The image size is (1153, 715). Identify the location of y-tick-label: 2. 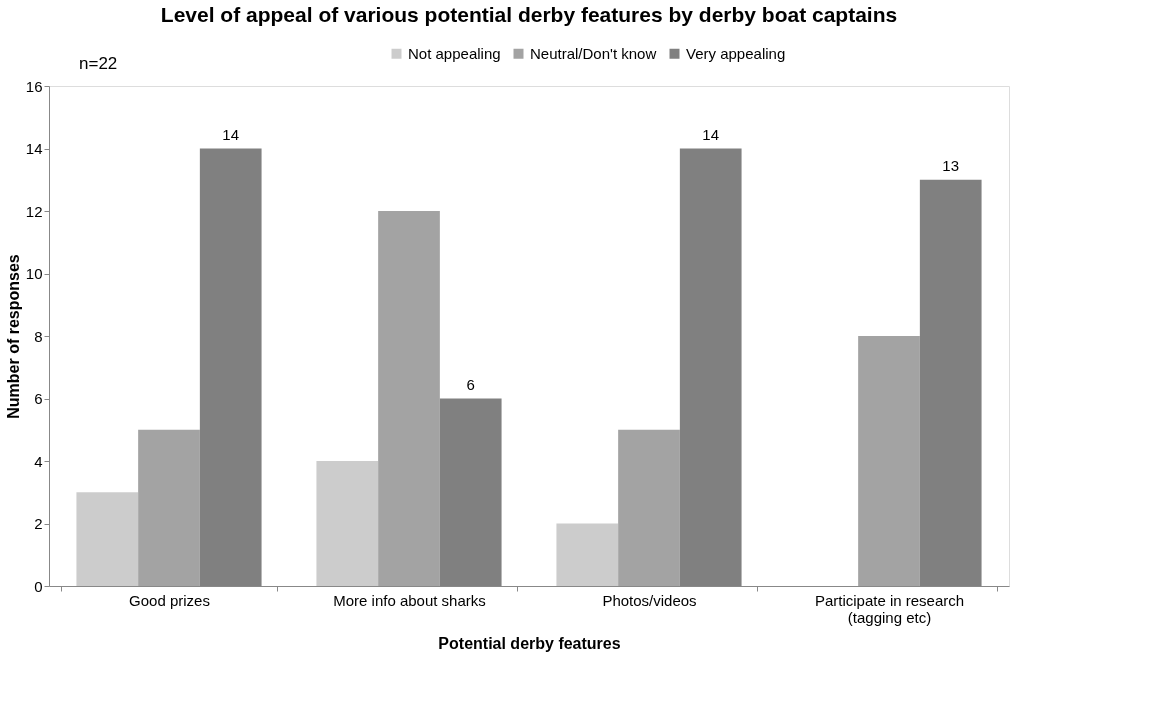
(38, 523).